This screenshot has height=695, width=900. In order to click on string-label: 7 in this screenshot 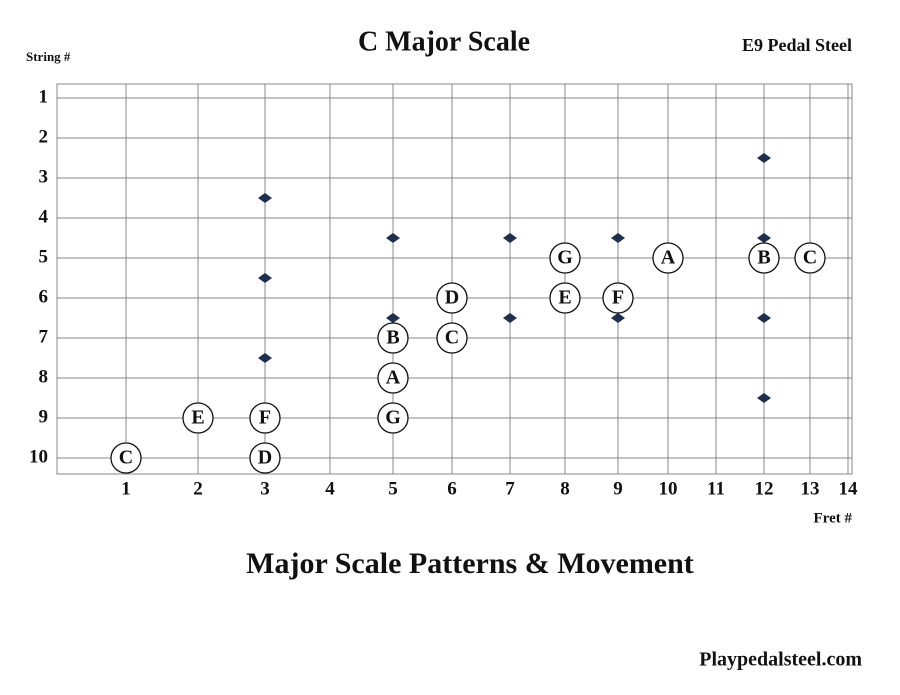, I will do `click(44, 336)`.